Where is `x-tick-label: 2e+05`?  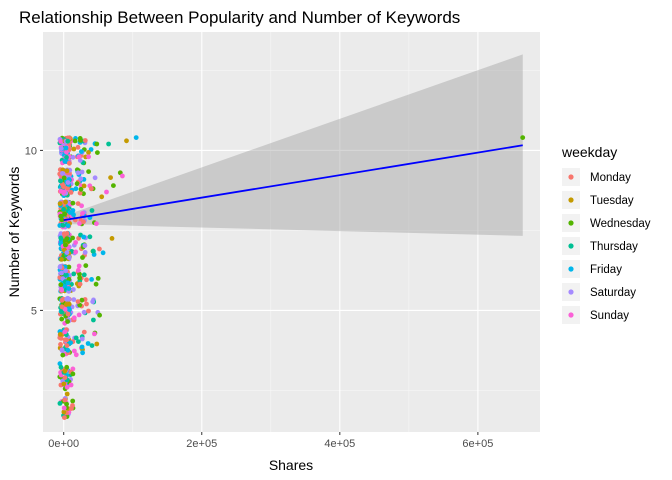 x-tick-label: 2e+05 is located at coordinates (201, 444).